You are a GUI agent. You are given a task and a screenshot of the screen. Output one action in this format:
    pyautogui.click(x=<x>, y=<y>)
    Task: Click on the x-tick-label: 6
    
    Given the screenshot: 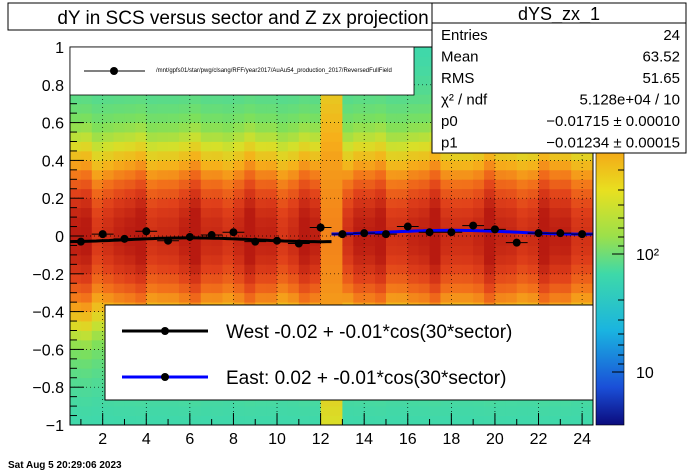 What is the action you would take?
    pyautogui.click(x=189, y=439)
    